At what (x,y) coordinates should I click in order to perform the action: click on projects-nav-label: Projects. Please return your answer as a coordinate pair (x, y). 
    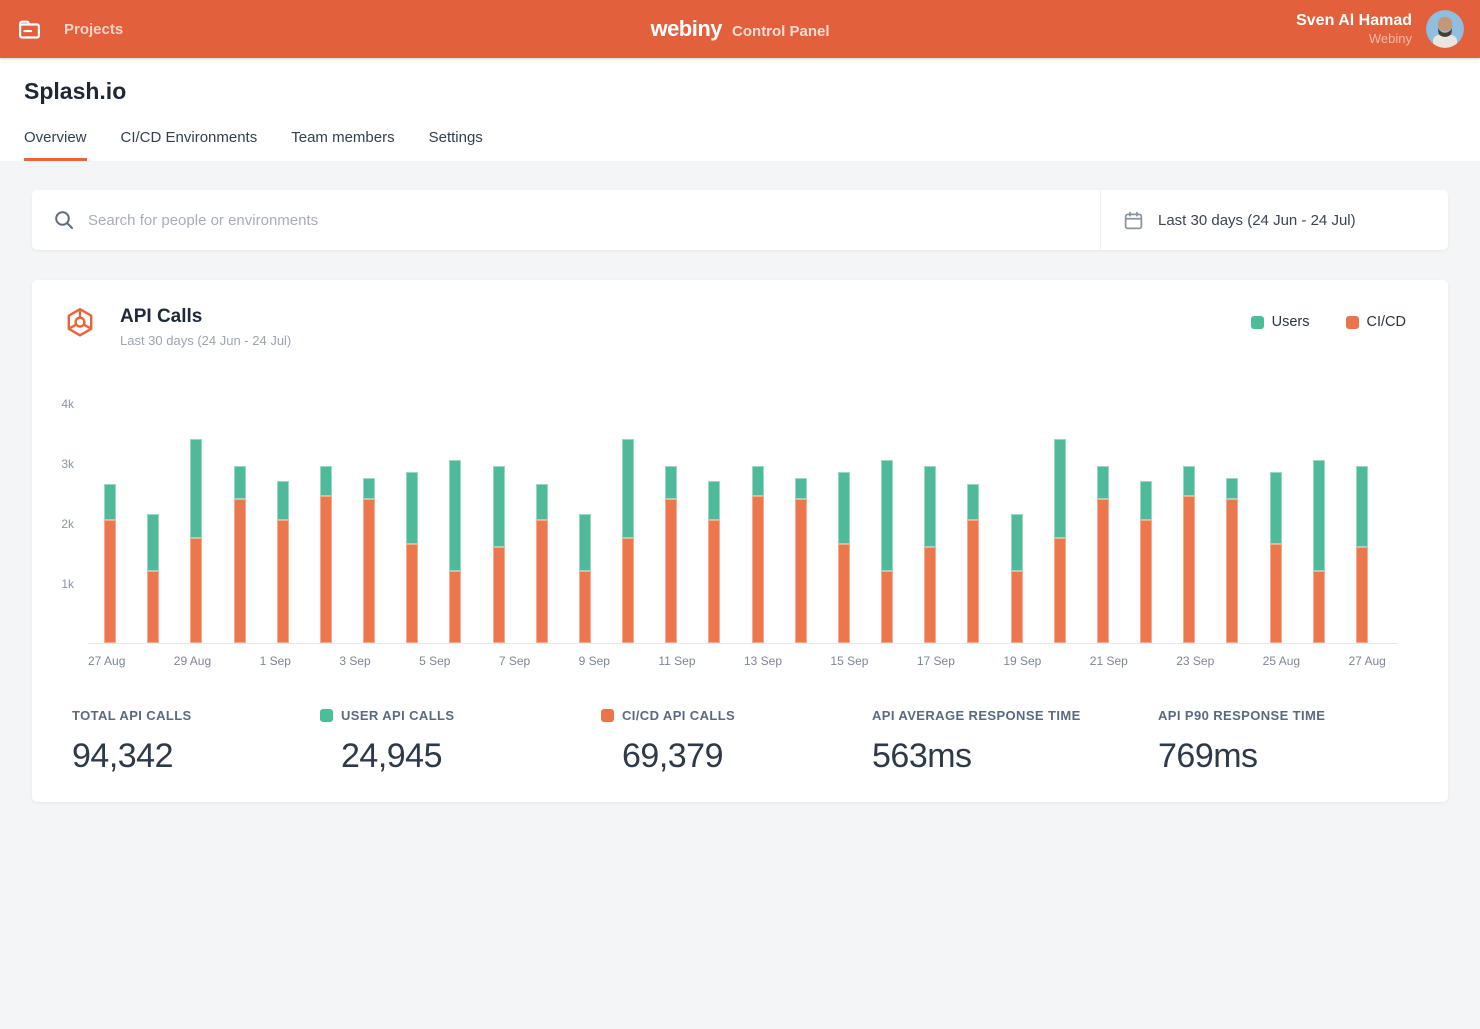
    Looking at the image, I should click on (94, 29).